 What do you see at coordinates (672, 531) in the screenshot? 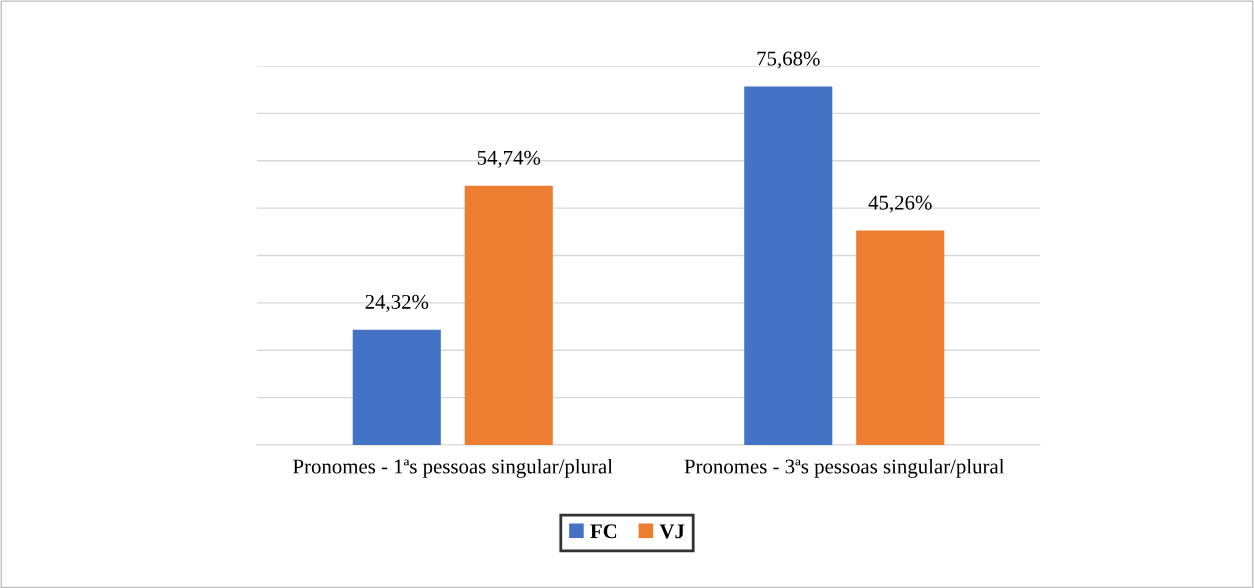
I see `legend-label: VJ` at bounding box center [672, 531].